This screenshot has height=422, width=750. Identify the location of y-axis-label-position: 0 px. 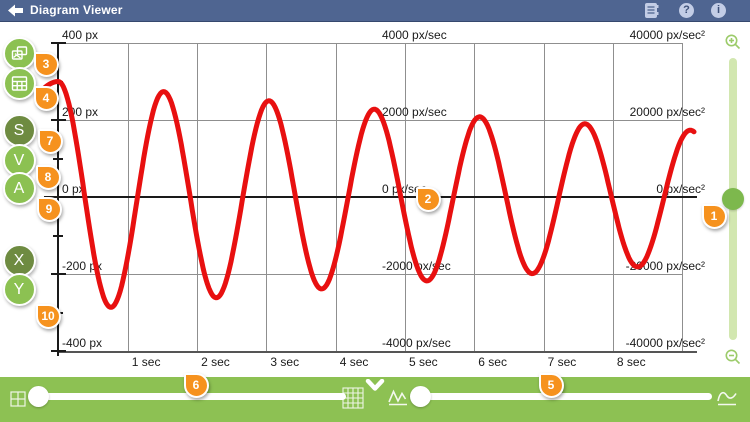
(73, 189).